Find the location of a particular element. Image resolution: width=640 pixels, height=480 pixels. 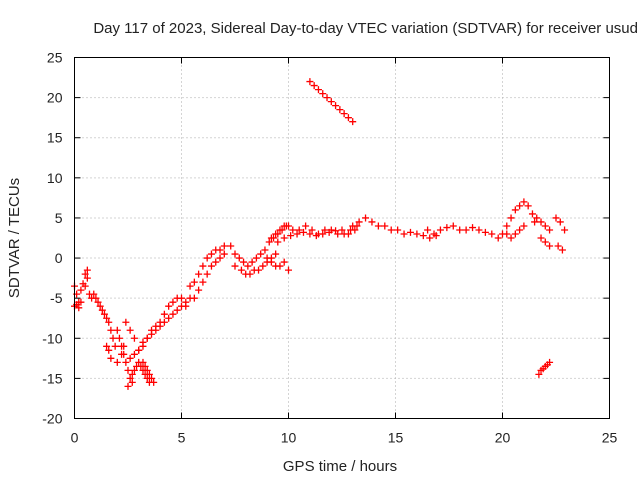

x-tick-labels: 0 5 10 15 20 25 is located at coordinates (344, 438).